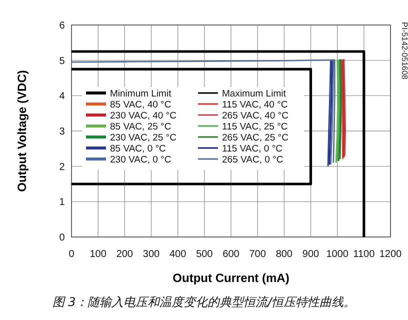 The image size is (408, 320). I want to click on y-tick-label: 1, so click(62, 202).